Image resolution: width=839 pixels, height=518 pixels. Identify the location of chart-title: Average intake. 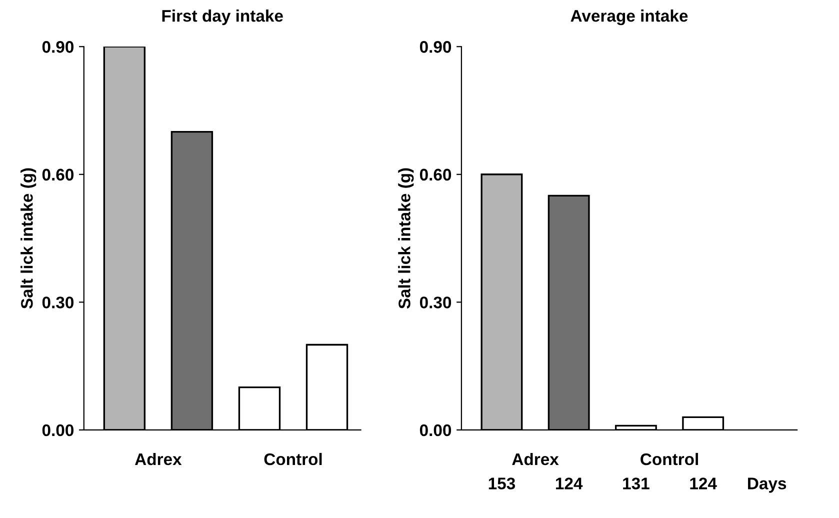
(629, 18).